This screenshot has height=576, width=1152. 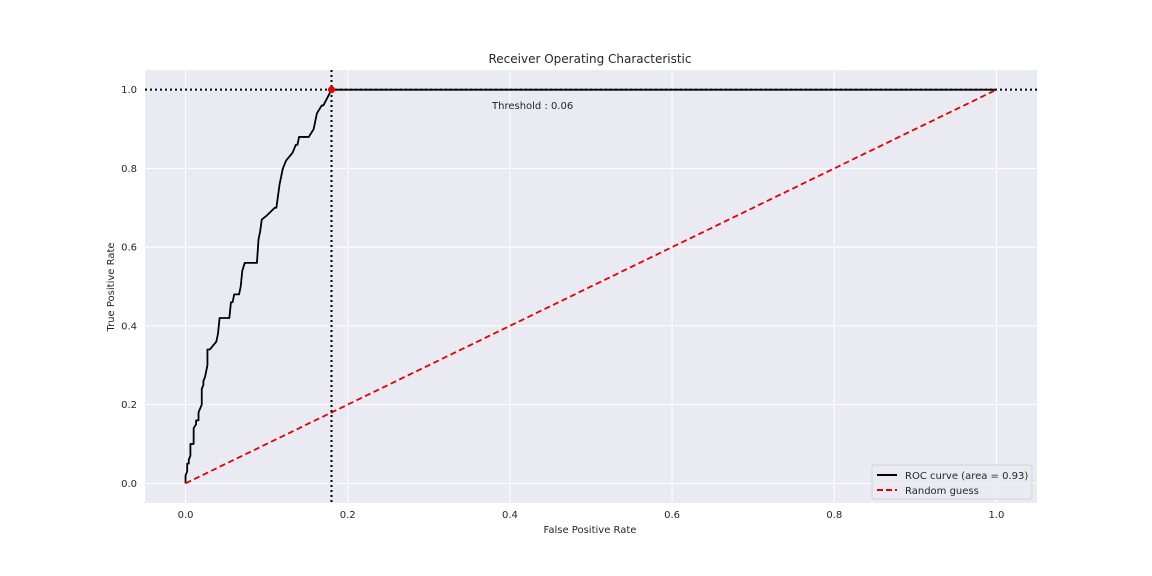 I want to click on y-axis-label: True Positive Rate, so click(x=111, y=287).